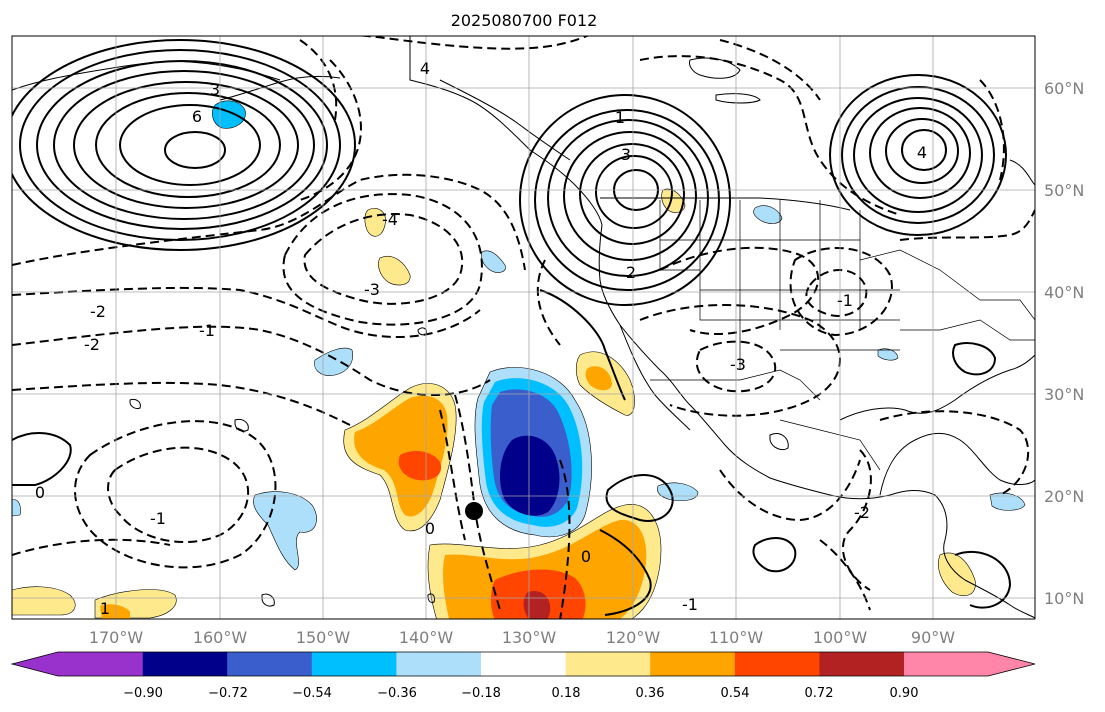  I want to click on colorbar-outline, so click(523, 664).